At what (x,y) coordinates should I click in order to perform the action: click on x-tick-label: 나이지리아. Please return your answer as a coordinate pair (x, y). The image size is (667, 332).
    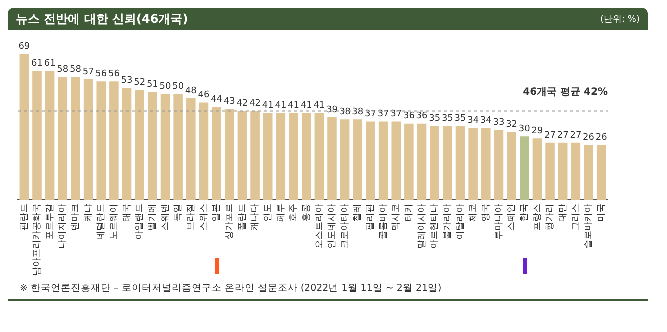
    Looking at the image, I should click on (63, 226).